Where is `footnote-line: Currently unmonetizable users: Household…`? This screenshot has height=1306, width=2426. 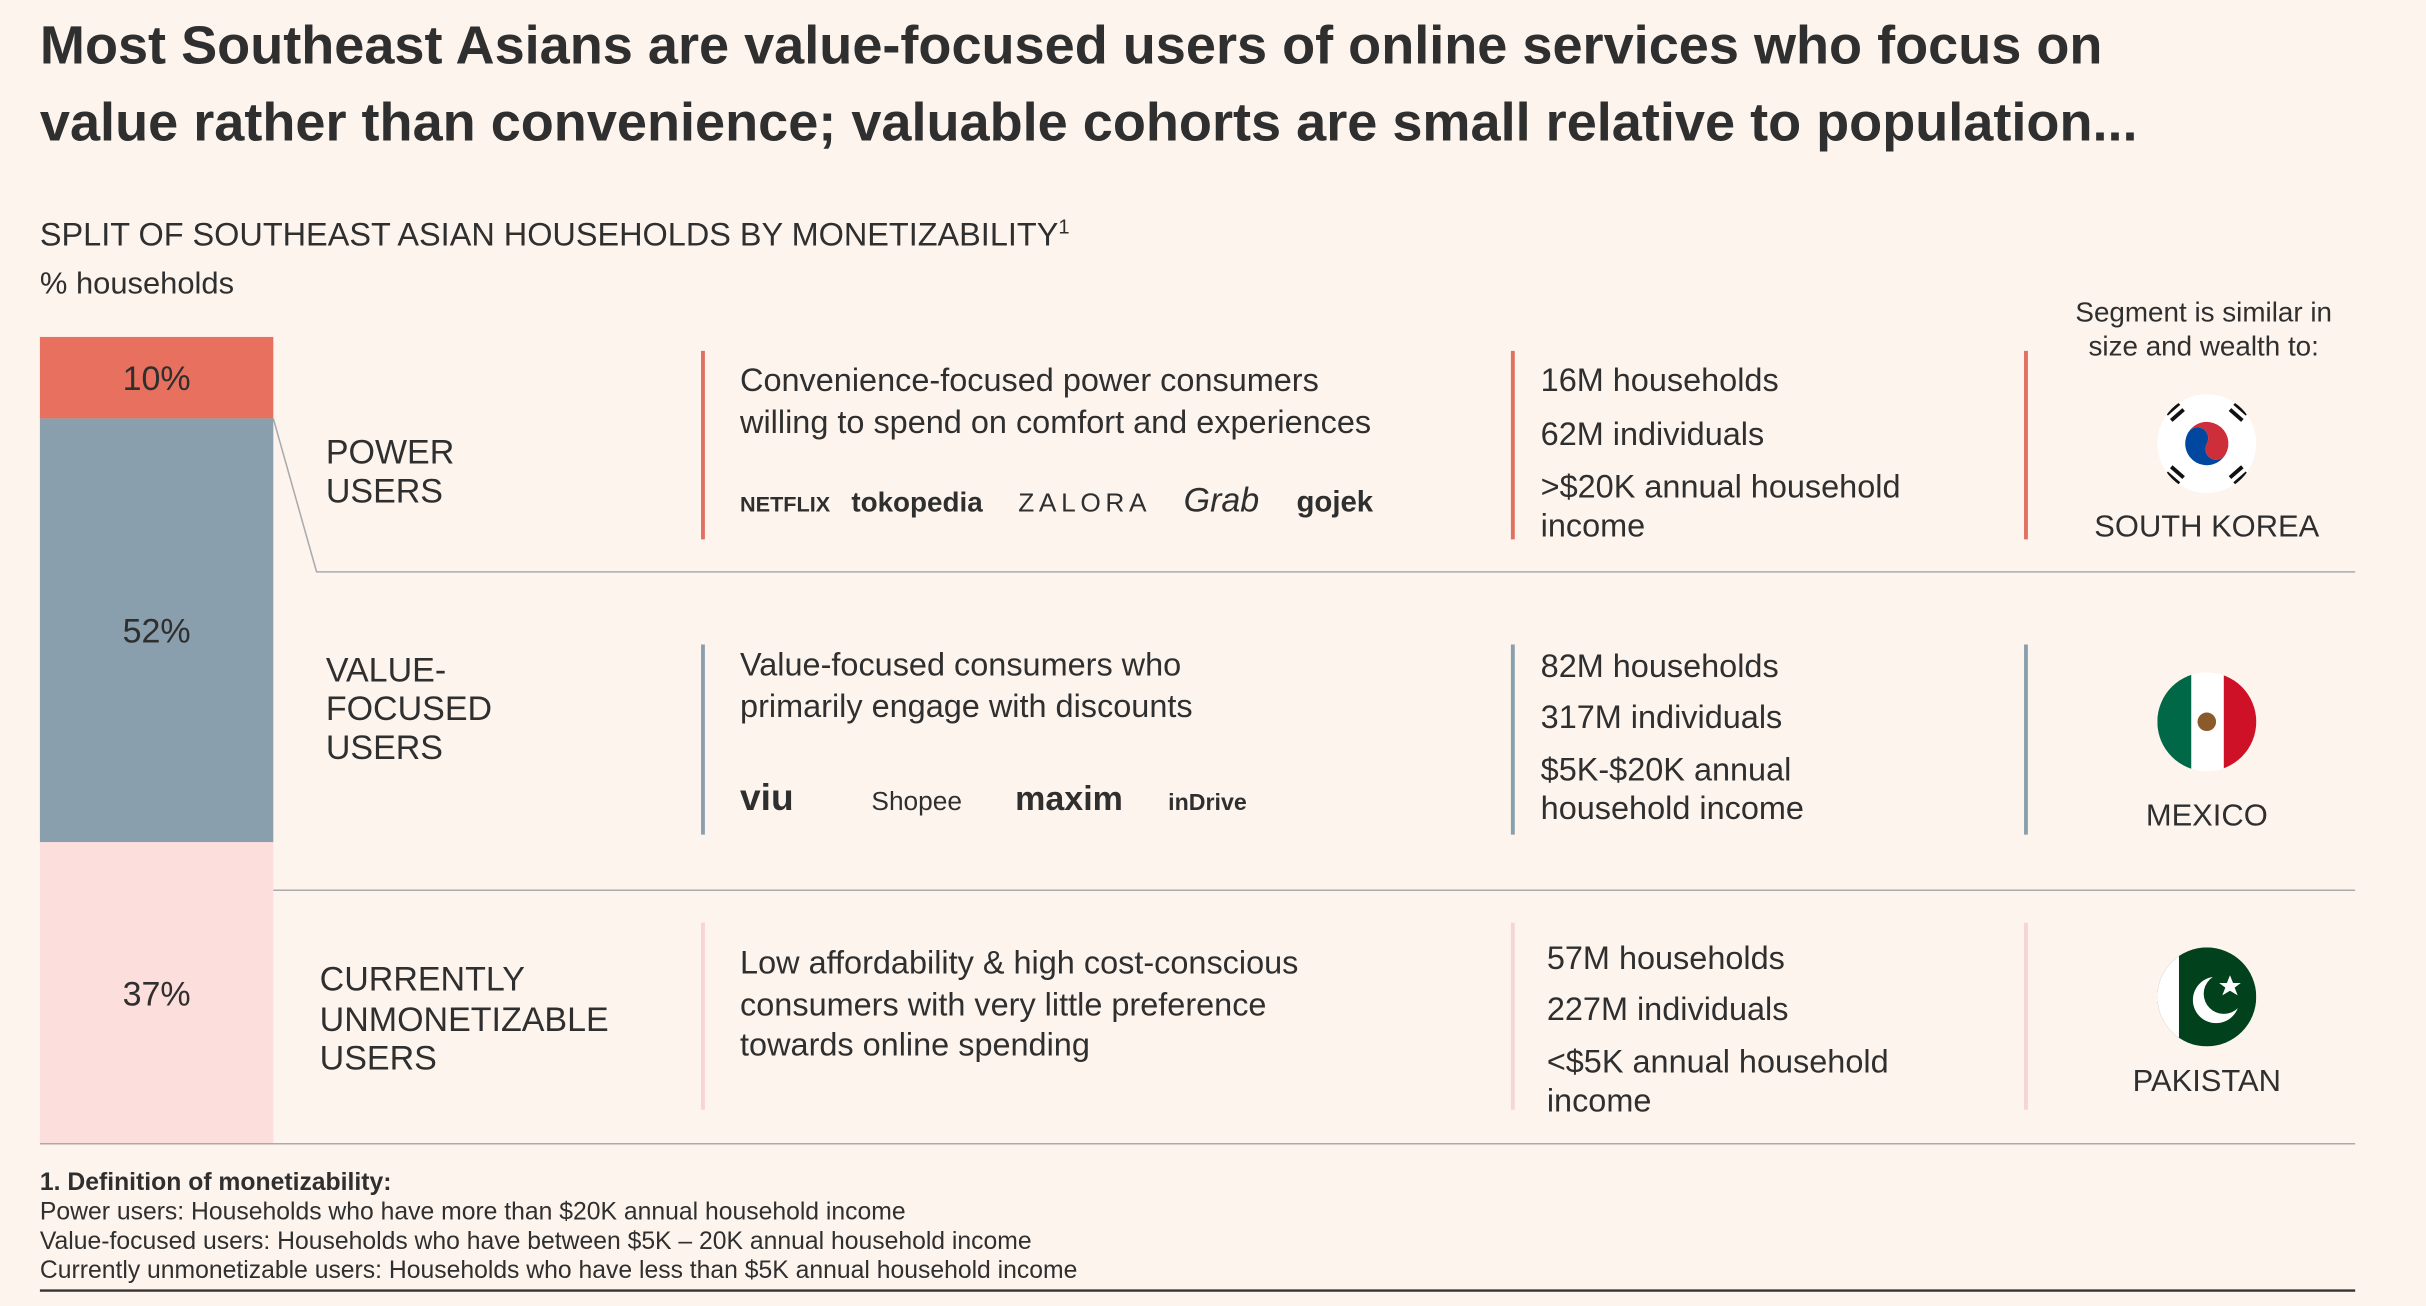
footnote-line: Currently unmonetizable users: Household… is located at coordinates (558, 1270).